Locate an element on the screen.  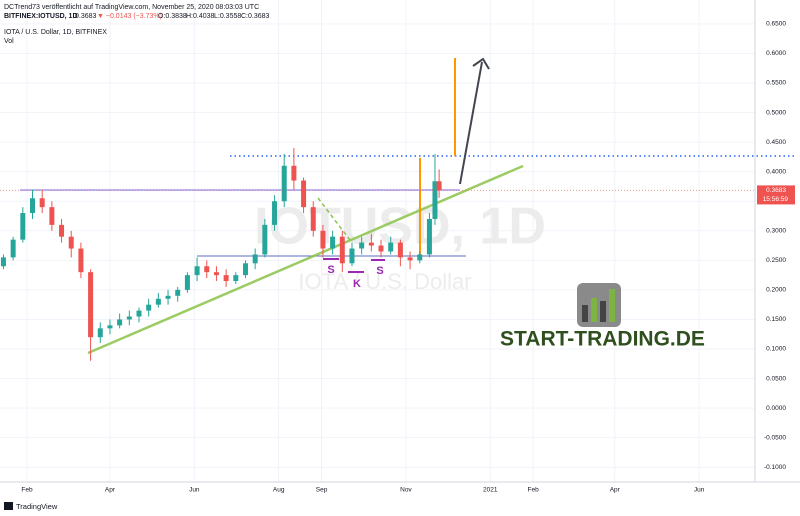
y-tick-label: 0.5000 is located at coordinates (776, 112).